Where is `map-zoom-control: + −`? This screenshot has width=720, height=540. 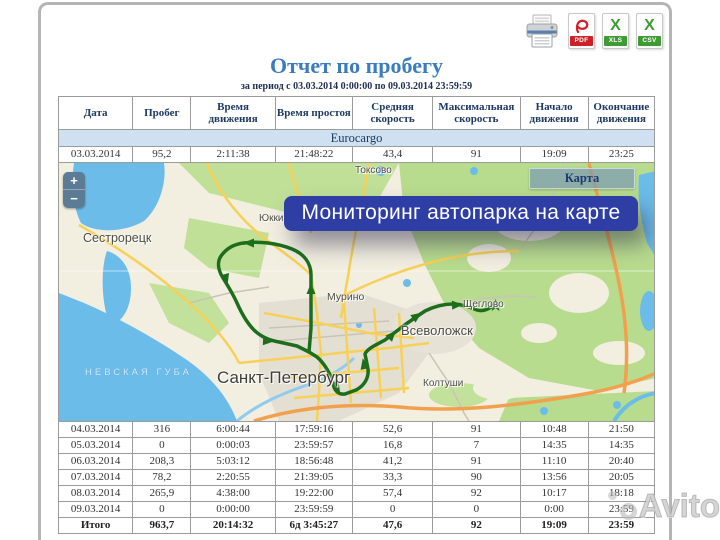 map-zoom-control: + − is located at coordinates (74, 190).